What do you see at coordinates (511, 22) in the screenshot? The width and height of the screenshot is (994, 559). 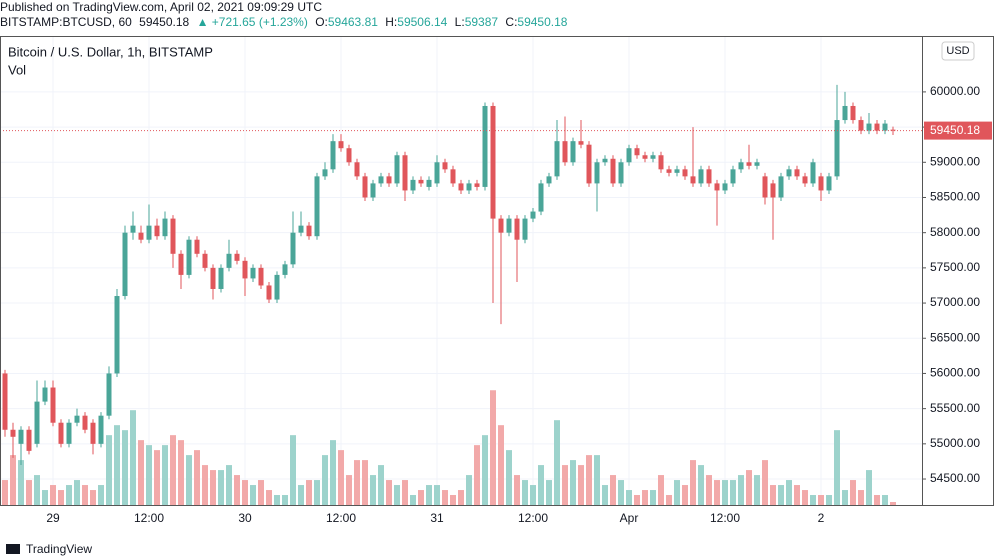 I see `ohlc-label: C:` at bounding box center [511, 22].